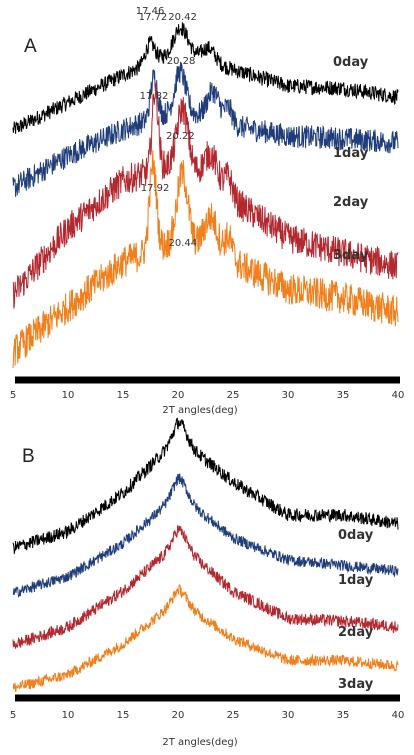 This screenshot has width=414, height=755. Describe the element at coordinates (180, 136) in the screenshot. I see `peak-label: 20.22` at that location.